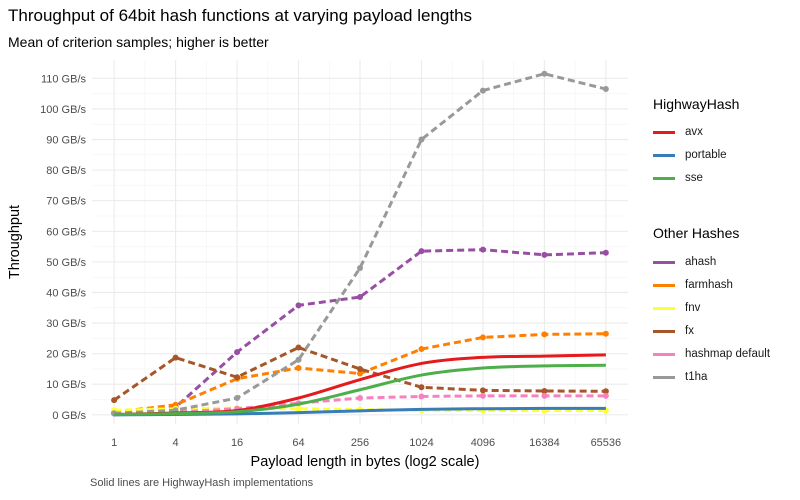  What do you see at coordinates (701, 262) in the screenshot?
I see `legend-label: ahash` at bounding box center [701, 262].